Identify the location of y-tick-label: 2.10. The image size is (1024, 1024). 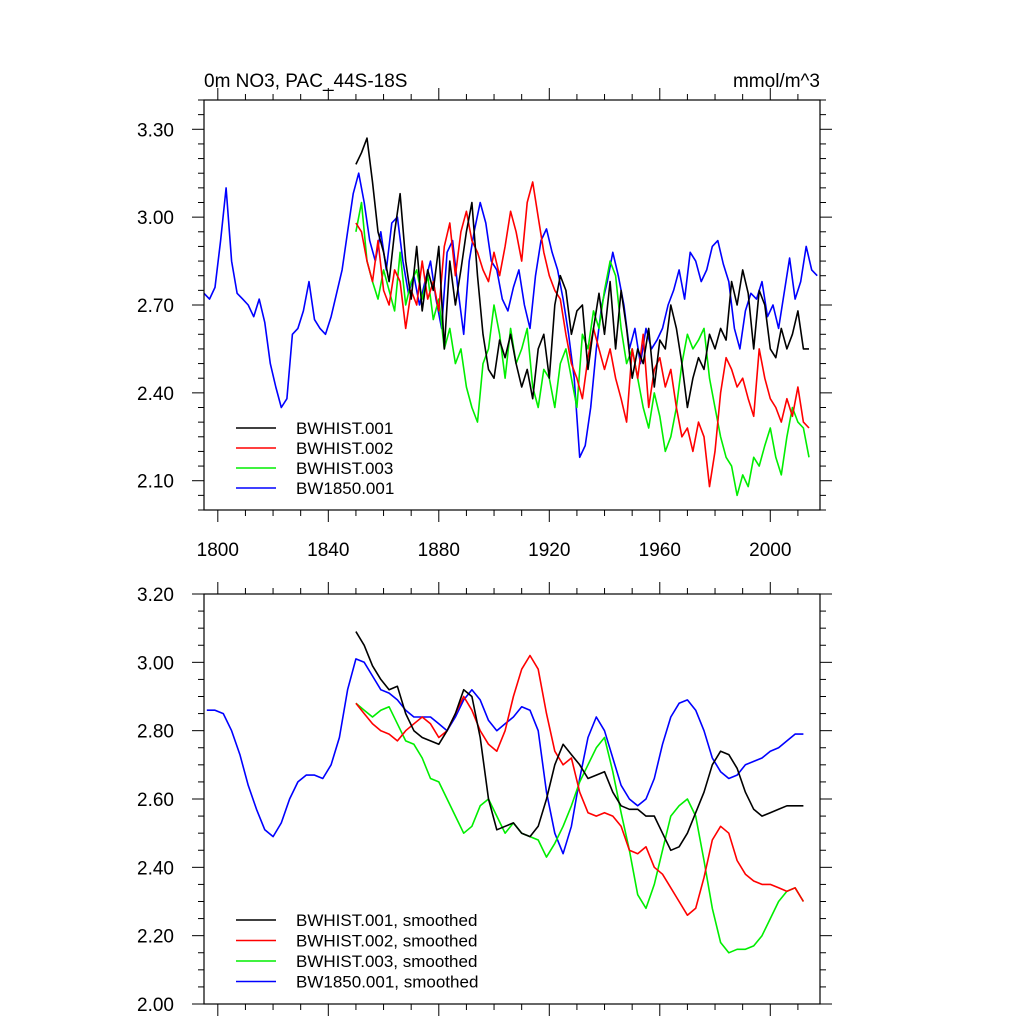
(155, 482).